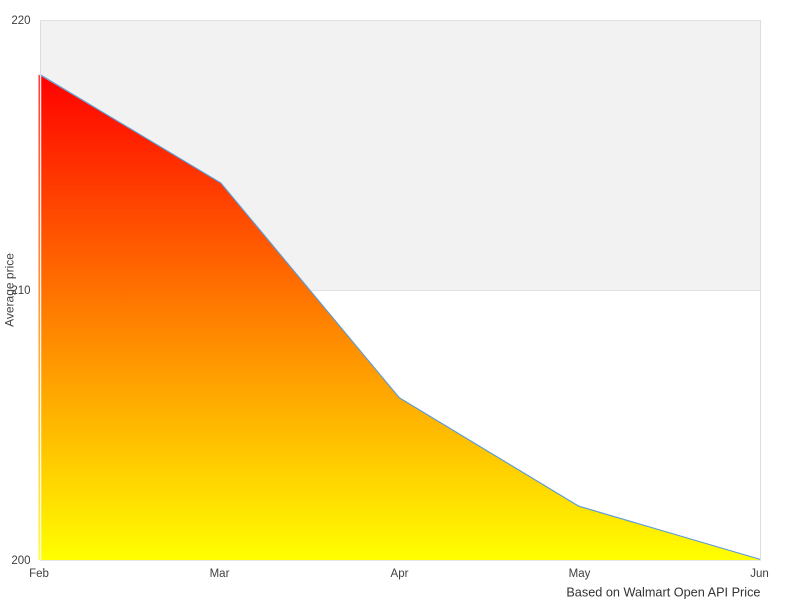  I want to click on svg-text: Mar, so click(220, 574).